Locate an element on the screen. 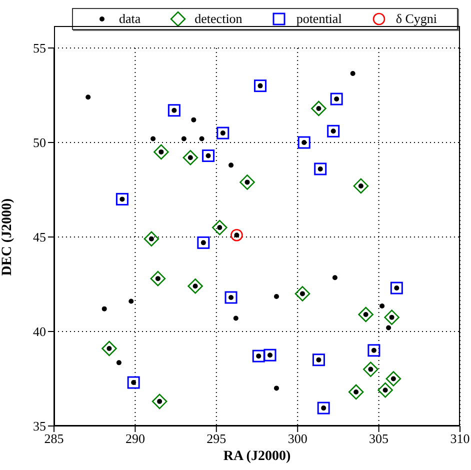 This screenshot has height=470, width=471. y-tick-label: 40 is located at coordinates (39, 332).